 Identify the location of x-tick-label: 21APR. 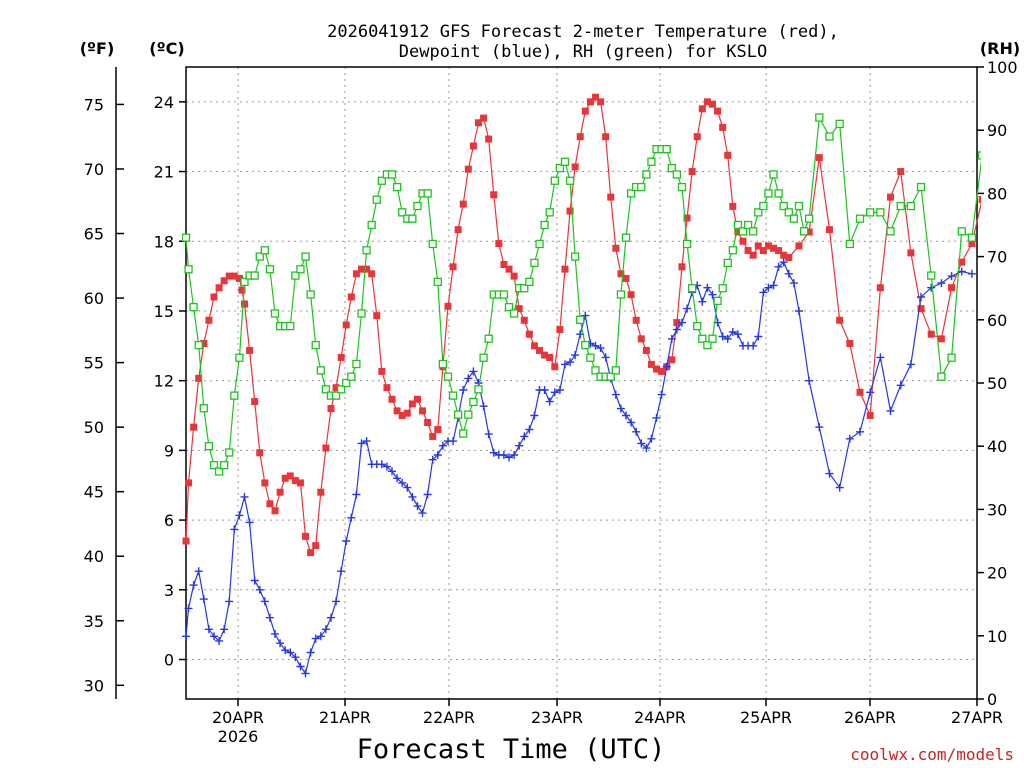
(345, 717).